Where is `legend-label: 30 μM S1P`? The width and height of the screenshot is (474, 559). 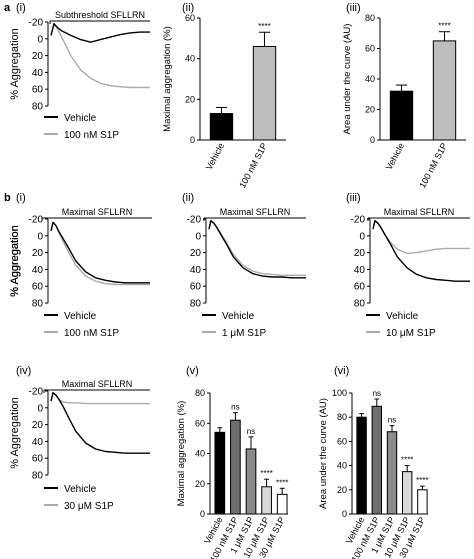
legend-label: 30 μM S1P is located at coordinates (89, 506).